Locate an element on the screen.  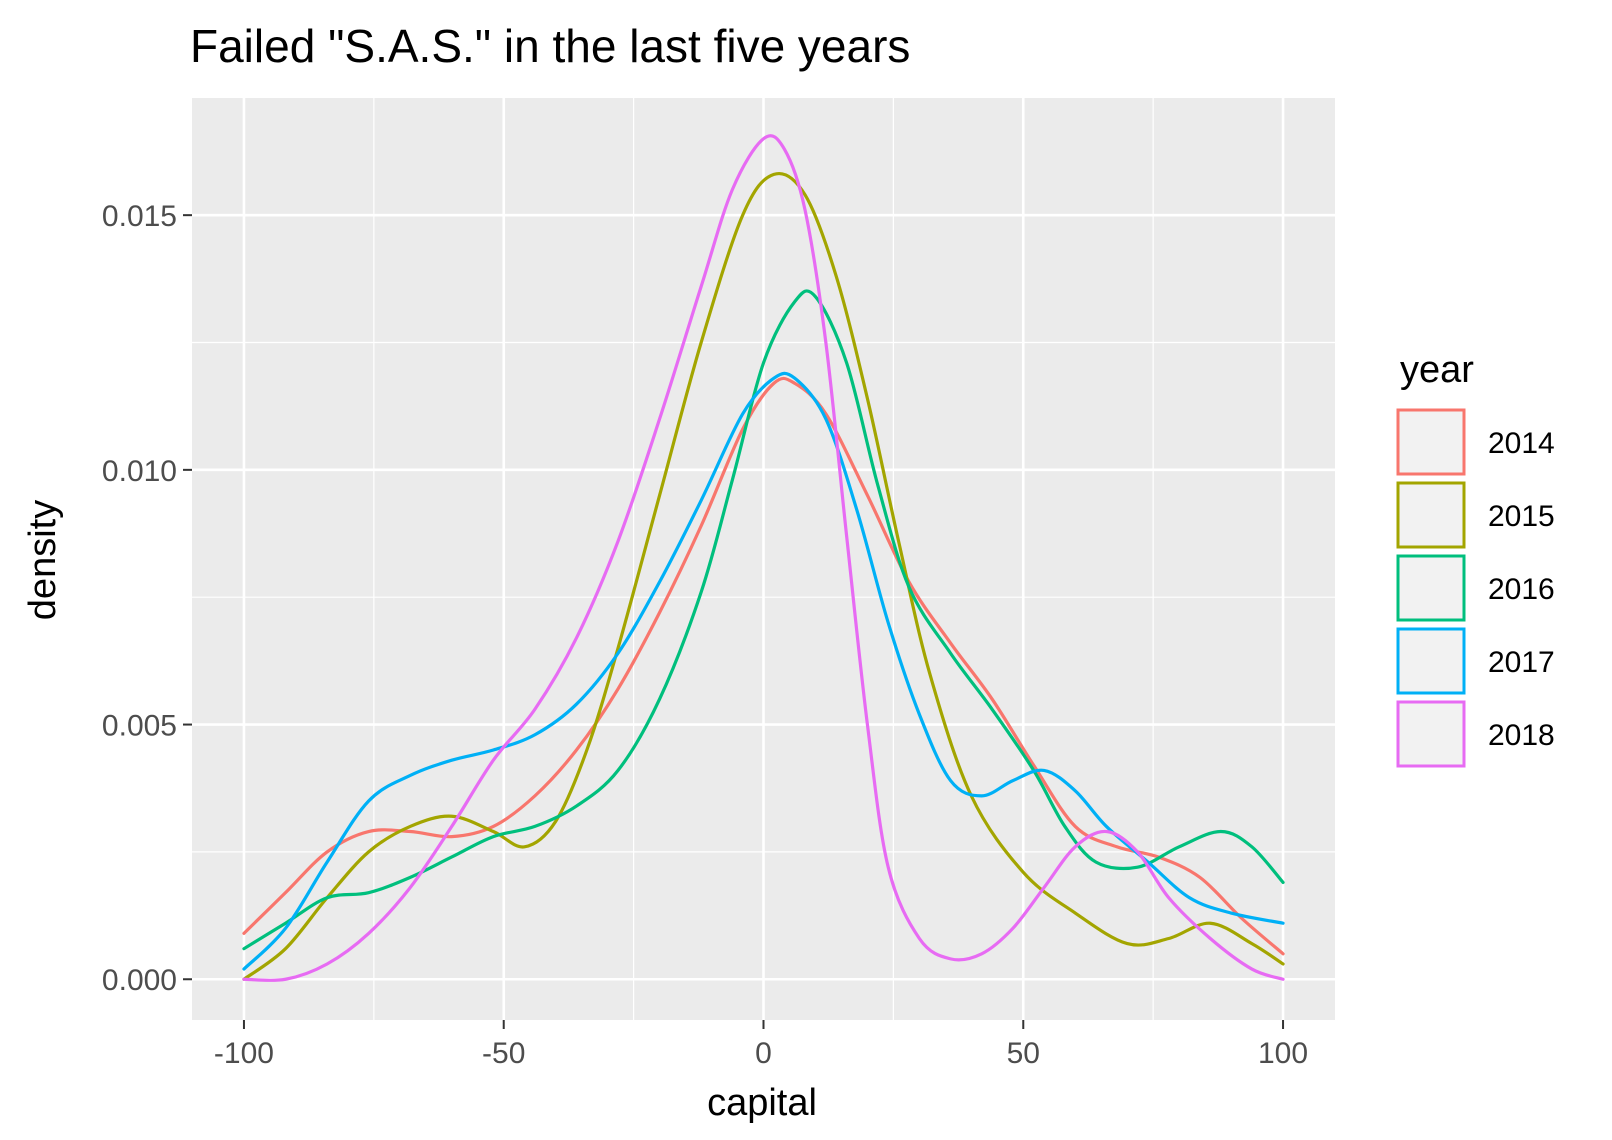
chart-title: Failed "S.A.S." in the last five years is located at coordinates (550, 46).